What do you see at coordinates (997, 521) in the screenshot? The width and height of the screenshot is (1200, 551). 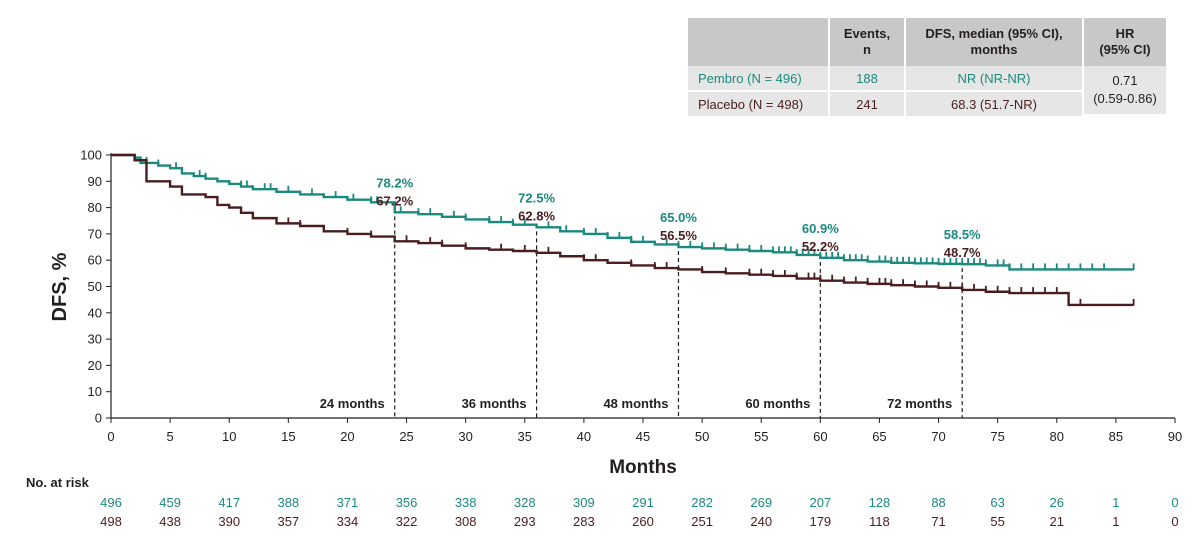 I see `risk-placebo-value: 55` at bounding box center [997, 521].